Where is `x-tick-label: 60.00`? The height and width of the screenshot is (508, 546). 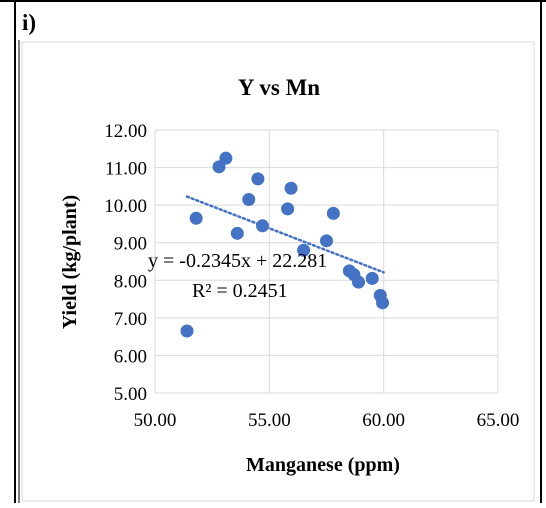 x-tick-label: 60.00 is located at coordinates (383, 420).